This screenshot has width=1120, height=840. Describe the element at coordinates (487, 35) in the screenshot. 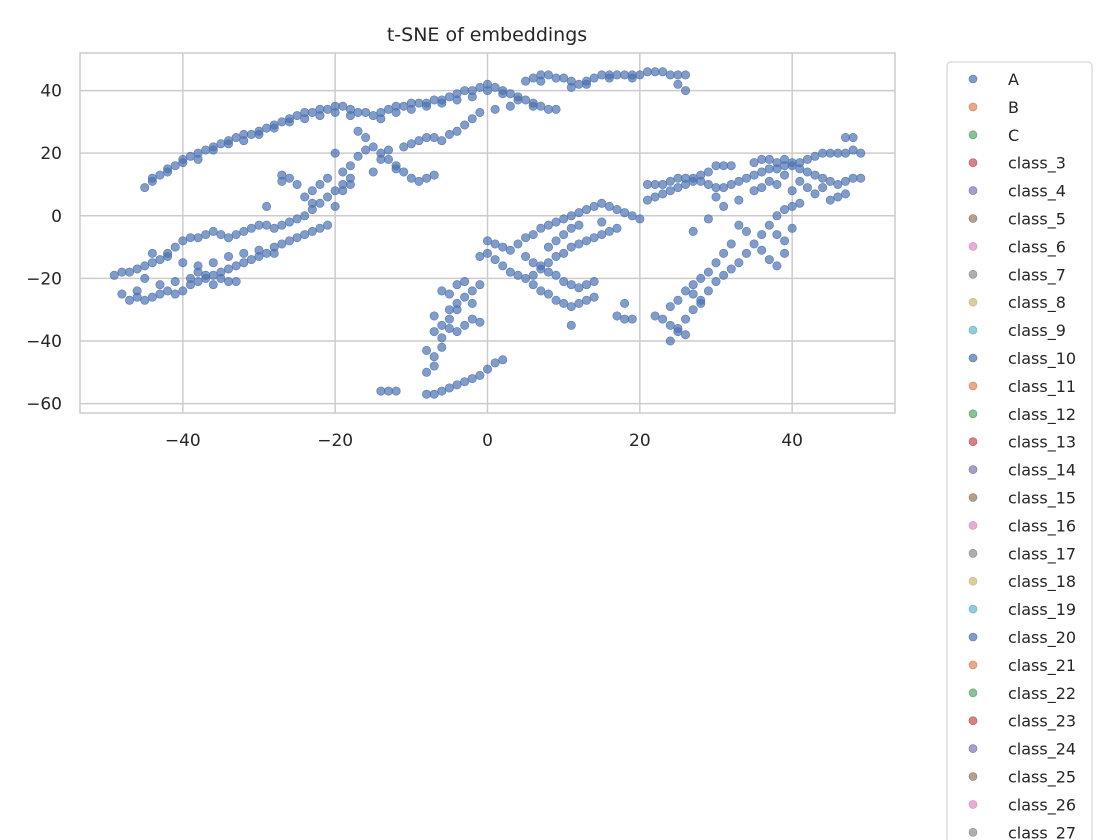

I see `chart-title: t-SNE of embeddings` at that location.